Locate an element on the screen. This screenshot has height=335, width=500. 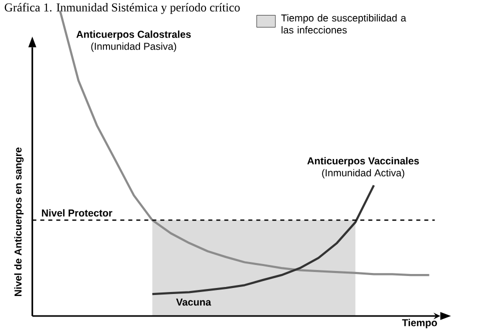
annotation: (Inmunidad Activa) is located at coordinates (363, 174).